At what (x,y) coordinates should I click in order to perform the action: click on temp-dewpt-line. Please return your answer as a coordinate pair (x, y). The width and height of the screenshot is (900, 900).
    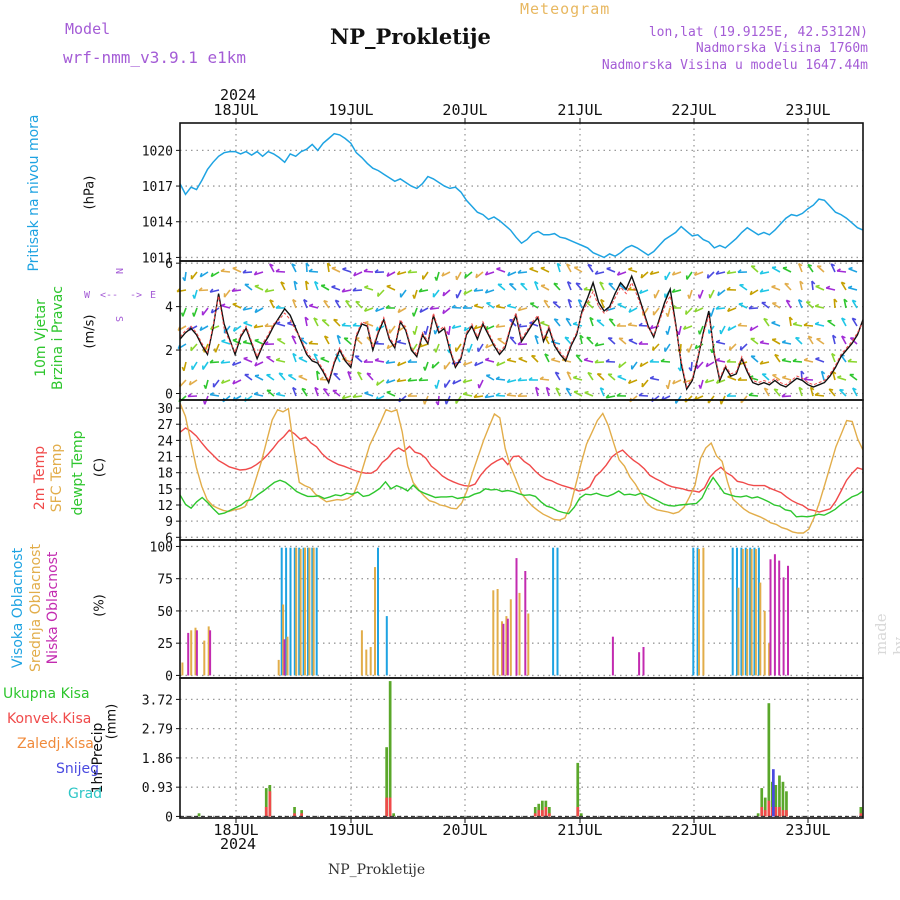
    Looking at the image, I should click on (521, 497).